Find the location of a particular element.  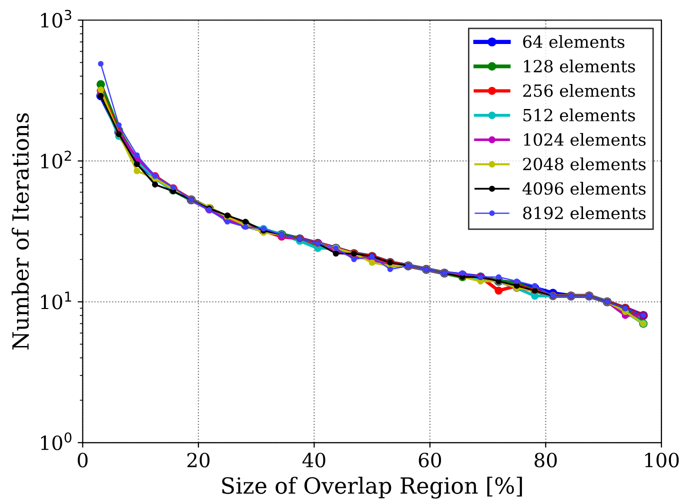

legend-label: 8192 elements is located at coordinates (584, 213).